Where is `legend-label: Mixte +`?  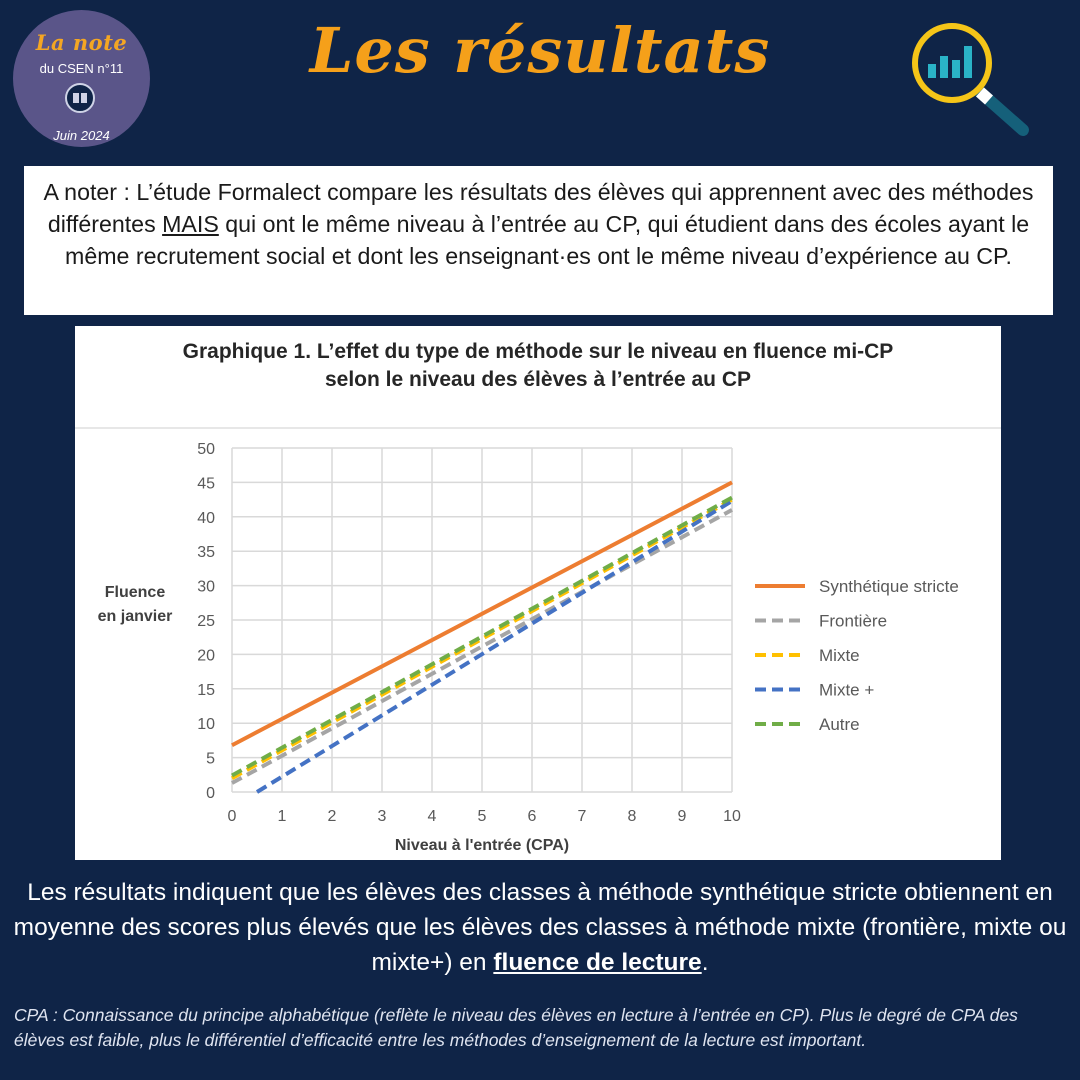 legend-label: Mixte + is located at coordinates (846, 690).